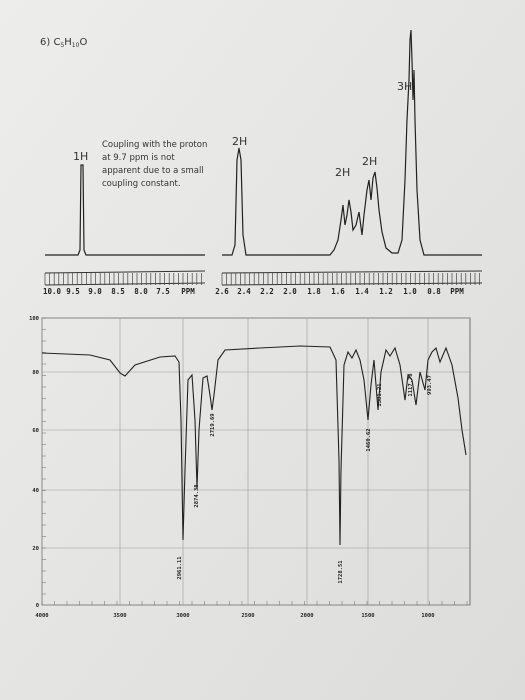 The width and height of the screenshot is (525, 700). Describe the element at coordinates (427, 616) in the screenshot. I see `x-tick-label: 1000` at that location.